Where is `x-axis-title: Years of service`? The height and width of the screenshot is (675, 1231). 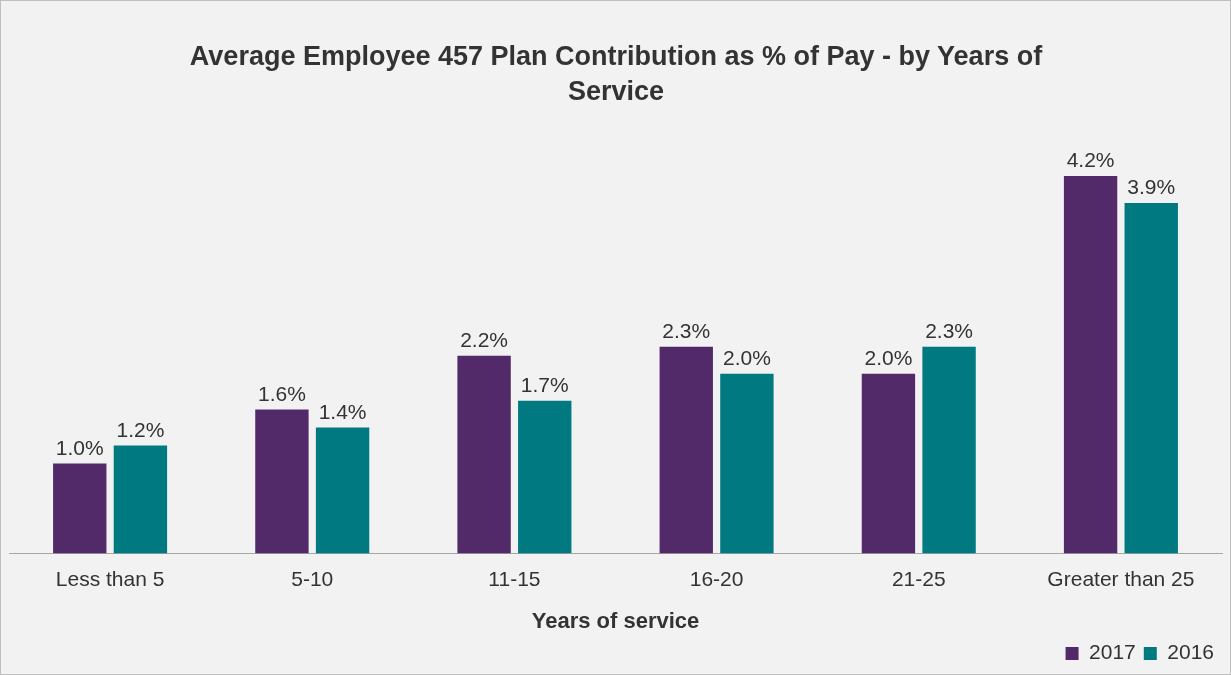 x-axis-title: Years of service is located at coordinates (615, 620).